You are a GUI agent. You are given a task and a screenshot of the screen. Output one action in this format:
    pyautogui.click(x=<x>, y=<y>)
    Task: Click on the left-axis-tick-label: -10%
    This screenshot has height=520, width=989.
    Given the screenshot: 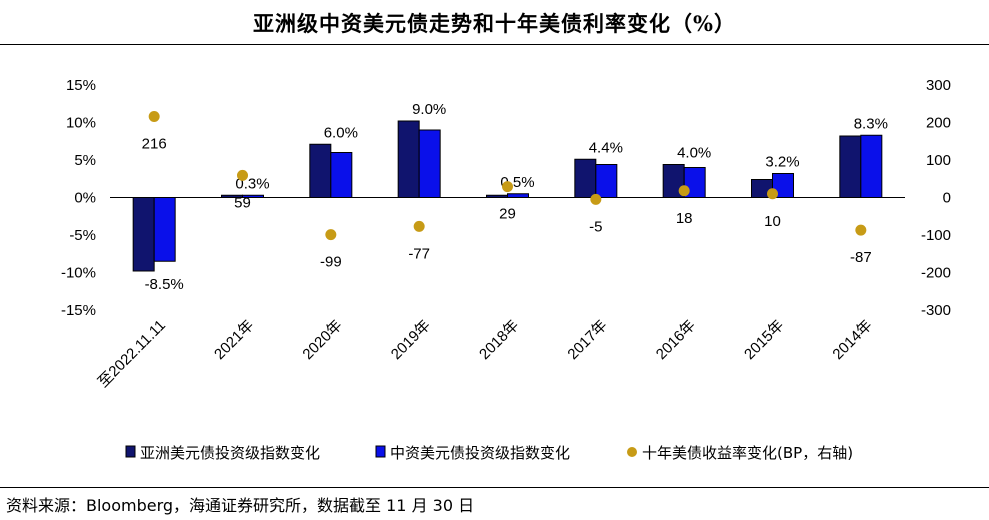 What is the action you would take?
    pyautogui.click(x=78, y=273)
    